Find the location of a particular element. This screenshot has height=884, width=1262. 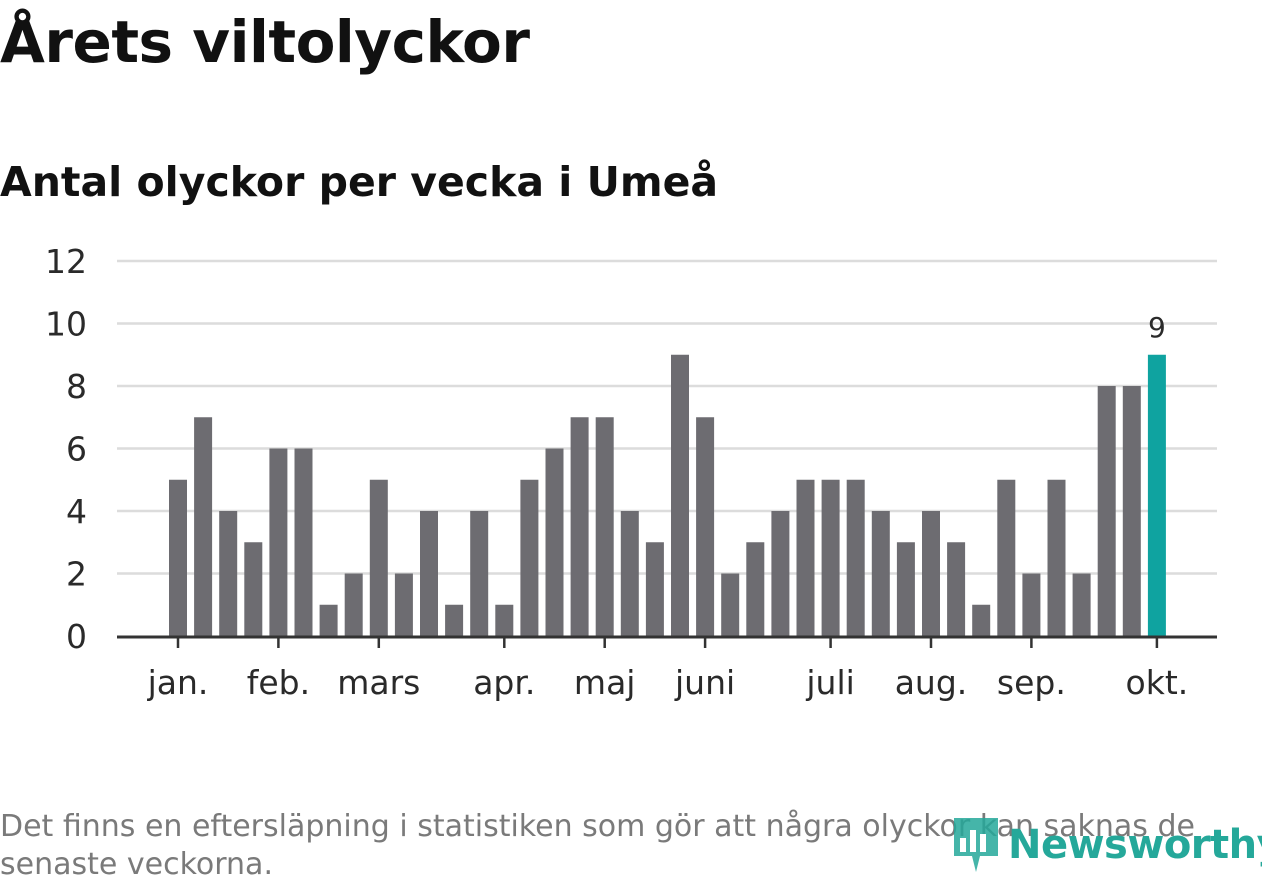

chart-title: Årets viltolyckor is located at coordinates (265, 42).